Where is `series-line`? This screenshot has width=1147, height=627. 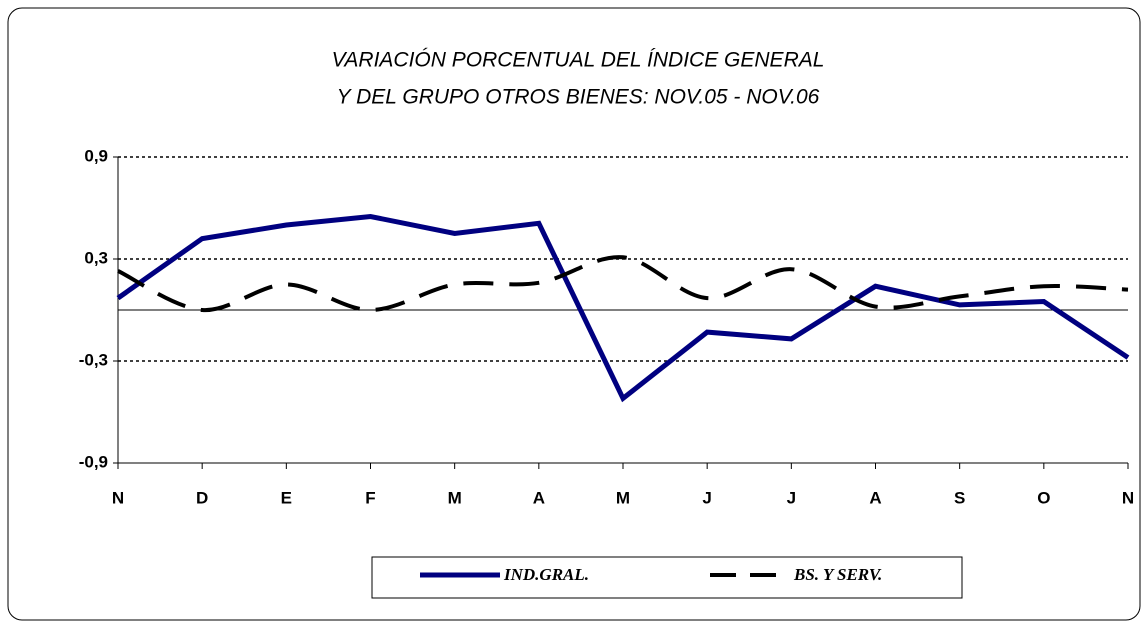
series-line is located at coordinates (623, 284).